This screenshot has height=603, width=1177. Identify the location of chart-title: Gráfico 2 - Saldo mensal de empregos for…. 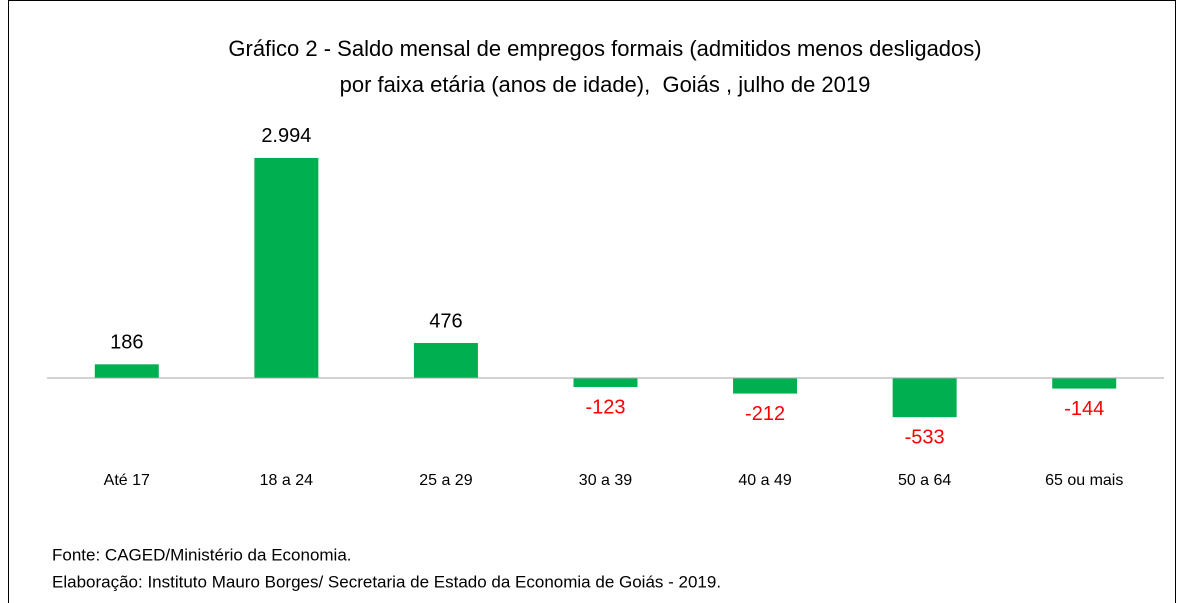
(604, 48).